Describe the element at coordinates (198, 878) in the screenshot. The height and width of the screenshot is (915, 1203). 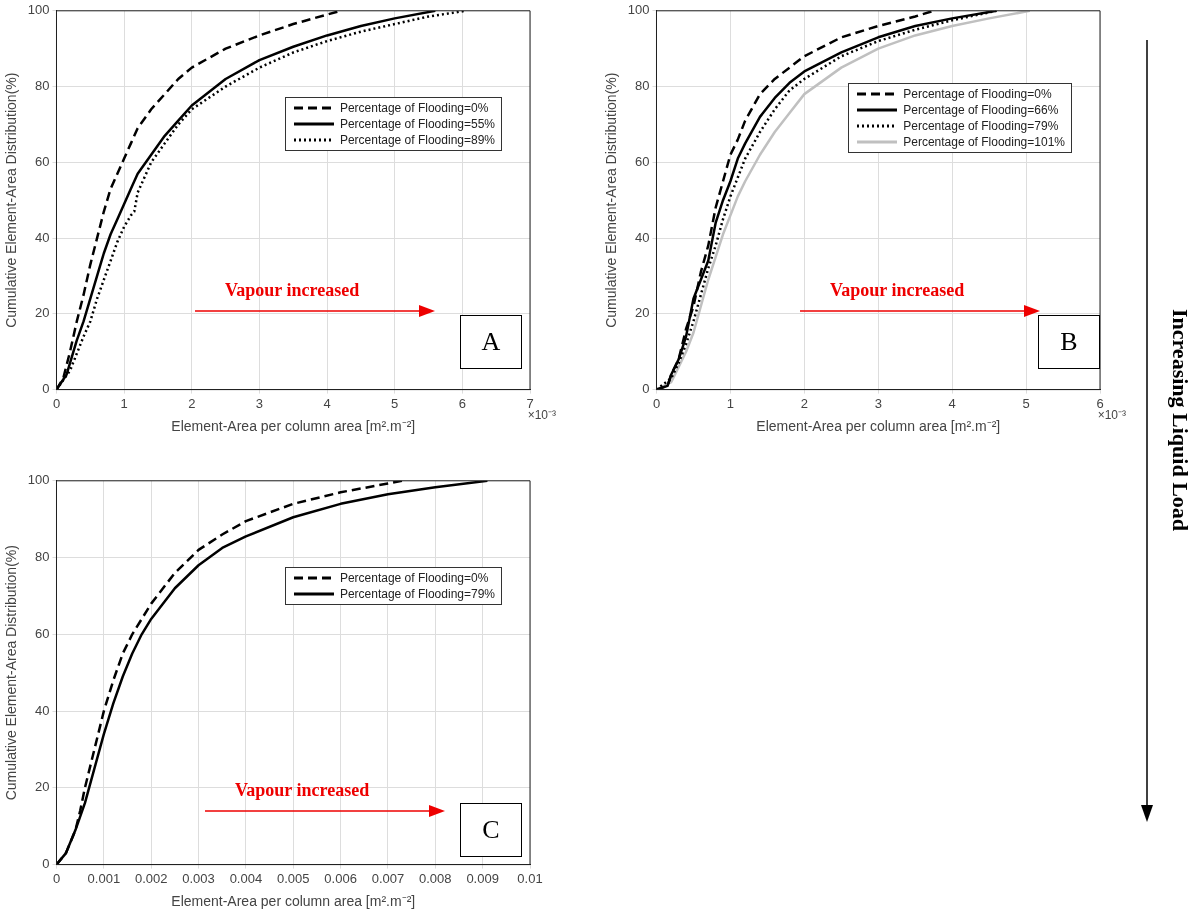
I see `x-tick-label: 0.003` at that location.